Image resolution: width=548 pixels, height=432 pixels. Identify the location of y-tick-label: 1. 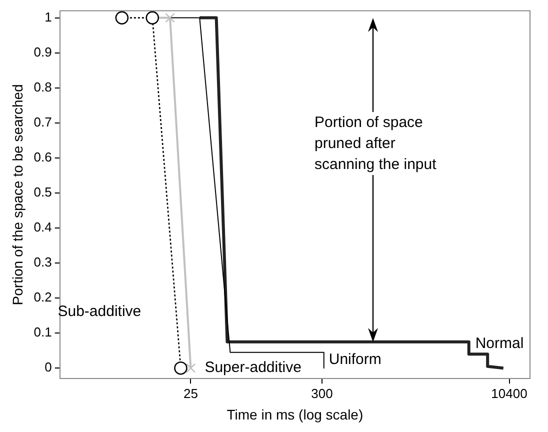
(48, 16).